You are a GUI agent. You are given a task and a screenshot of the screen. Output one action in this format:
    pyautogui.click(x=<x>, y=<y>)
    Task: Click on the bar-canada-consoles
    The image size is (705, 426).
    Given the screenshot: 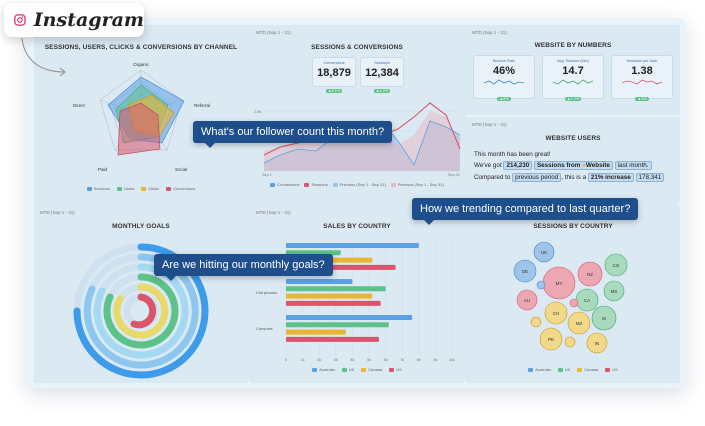 What is the action you would take?
    pyautogui.click(x=316, y=332)
    